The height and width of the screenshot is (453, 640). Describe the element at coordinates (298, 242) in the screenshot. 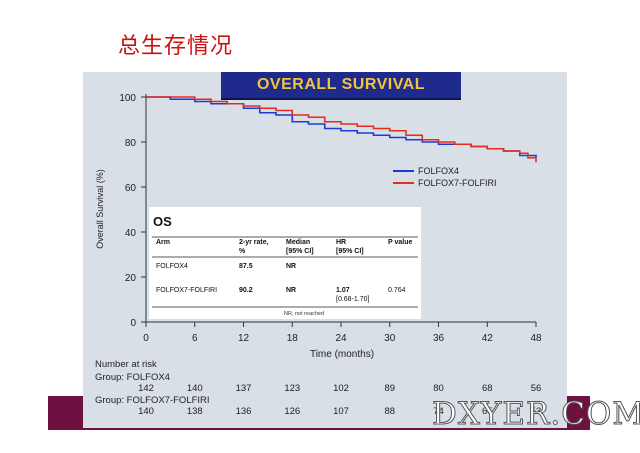

I see `os-table-header: Median` at that location.